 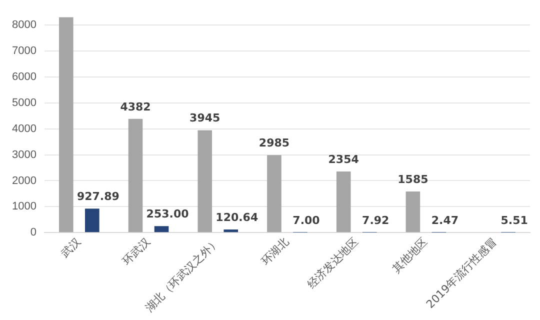 I want to click on x-tick-label: 经济发达地区, so click(x=332, y=263).